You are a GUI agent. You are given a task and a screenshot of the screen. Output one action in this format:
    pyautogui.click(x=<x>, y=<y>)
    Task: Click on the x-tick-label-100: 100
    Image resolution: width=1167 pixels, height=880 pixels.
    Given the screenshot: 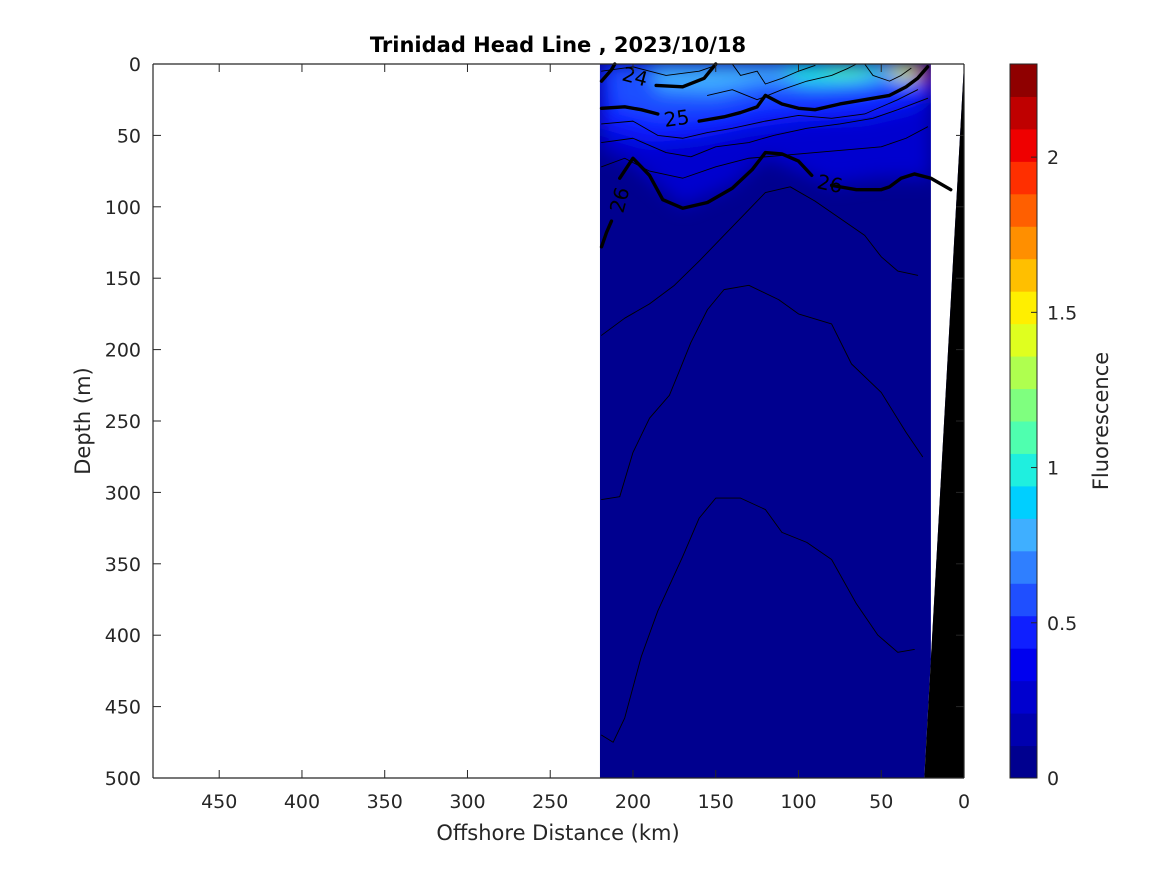 What is the action you would take?
    pyautogui.click(x=798, y=802)
    